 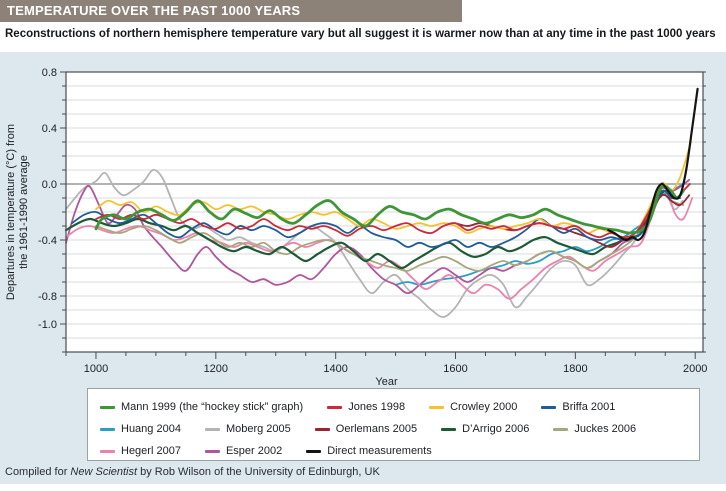 I want to click on y-tick-label: -0.8, so click(x=47, y=297).